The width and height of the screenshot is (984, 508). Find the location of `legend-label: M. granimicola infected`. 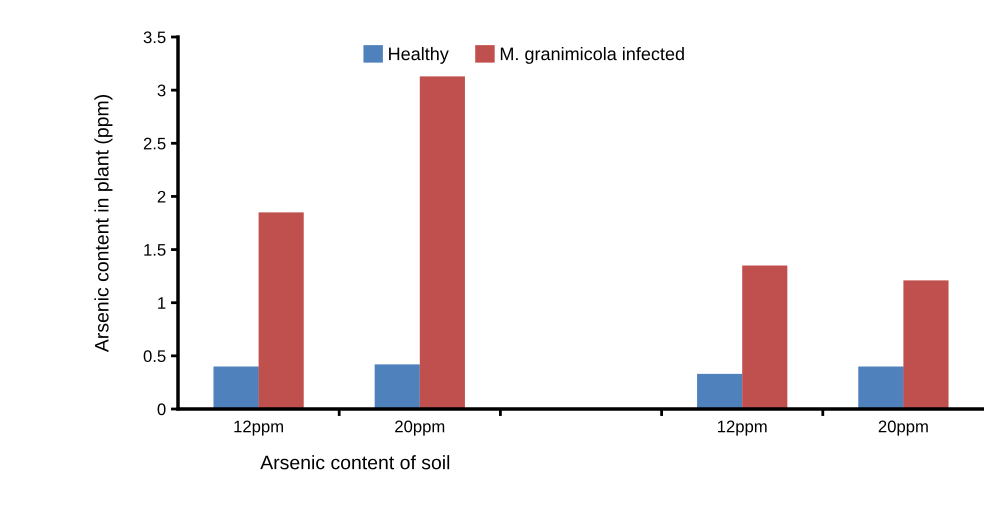

legend-label: M. granimicola infected is located at coordinates (592, 55).